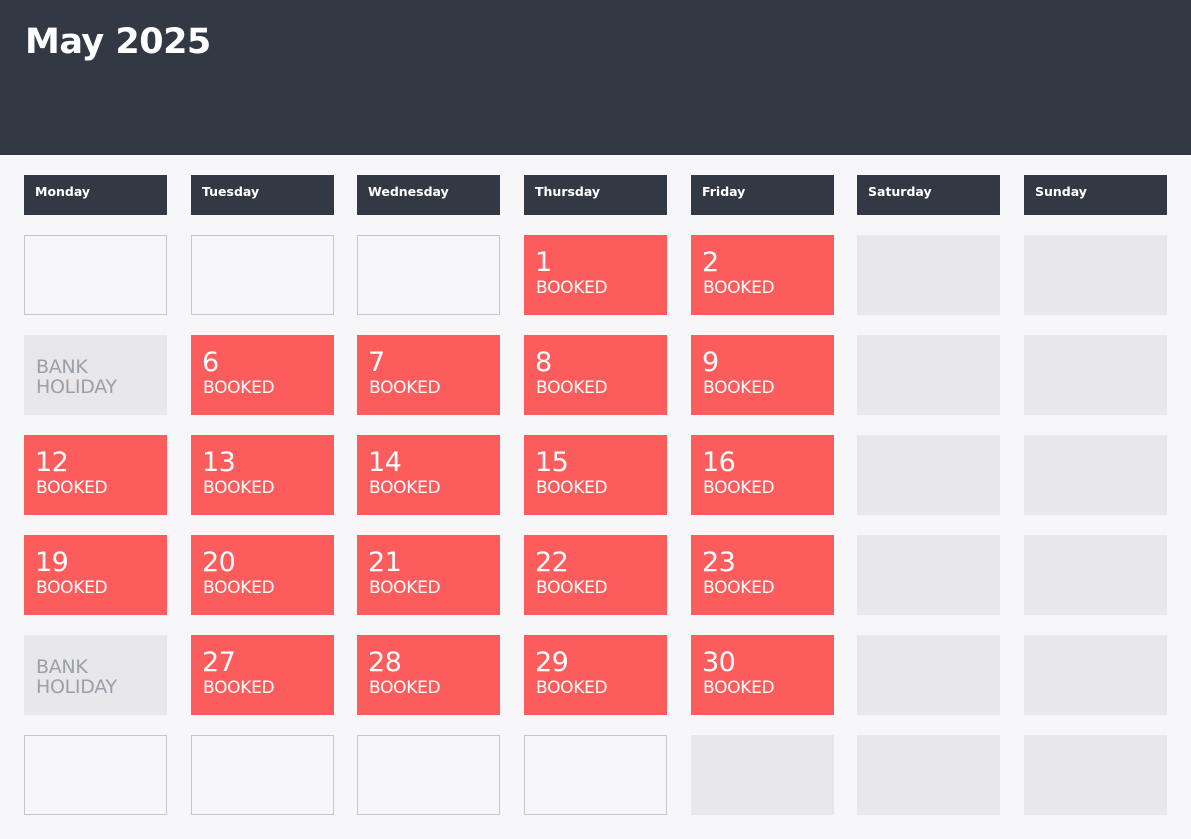  Describe the element at coordinates (428, 375) in the screenshot. I see `day-cell-booked: 7 BOOKED` at that location.